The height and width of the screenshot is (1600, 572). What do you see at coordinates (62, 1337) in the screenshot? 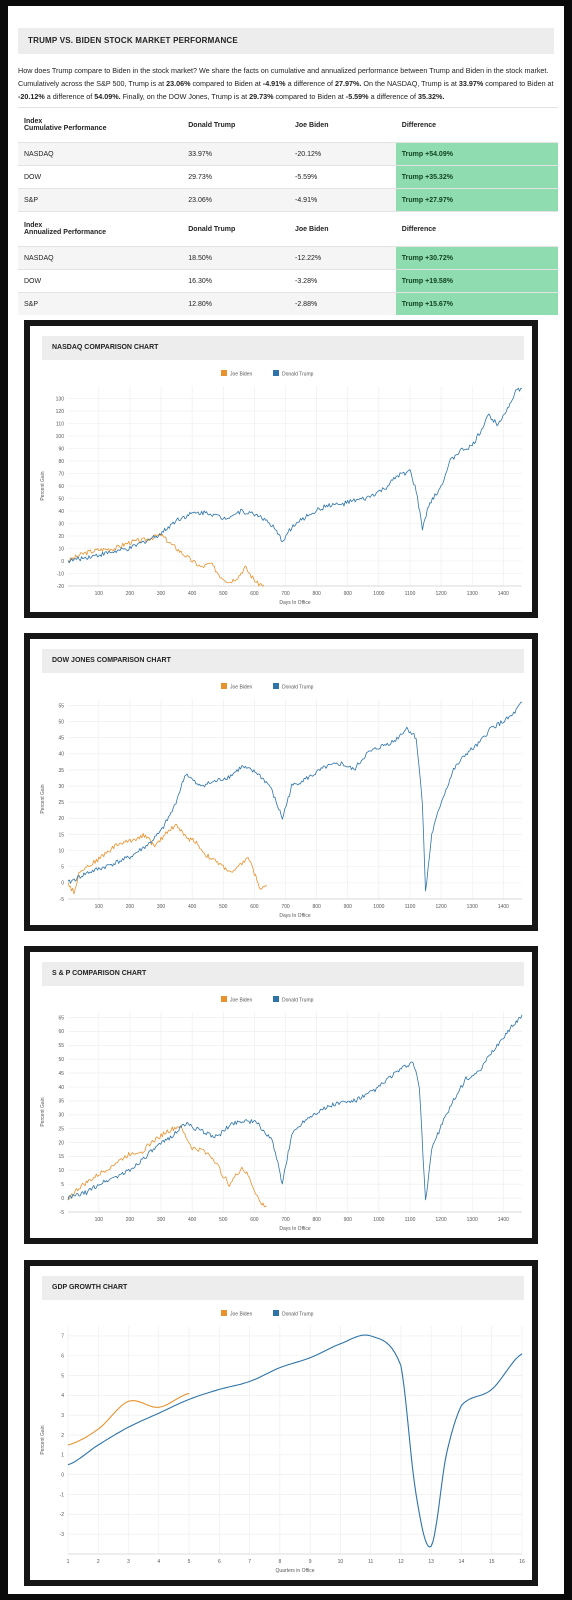
I see `y-tick-label: 7` at bounding box center [62, 1337].